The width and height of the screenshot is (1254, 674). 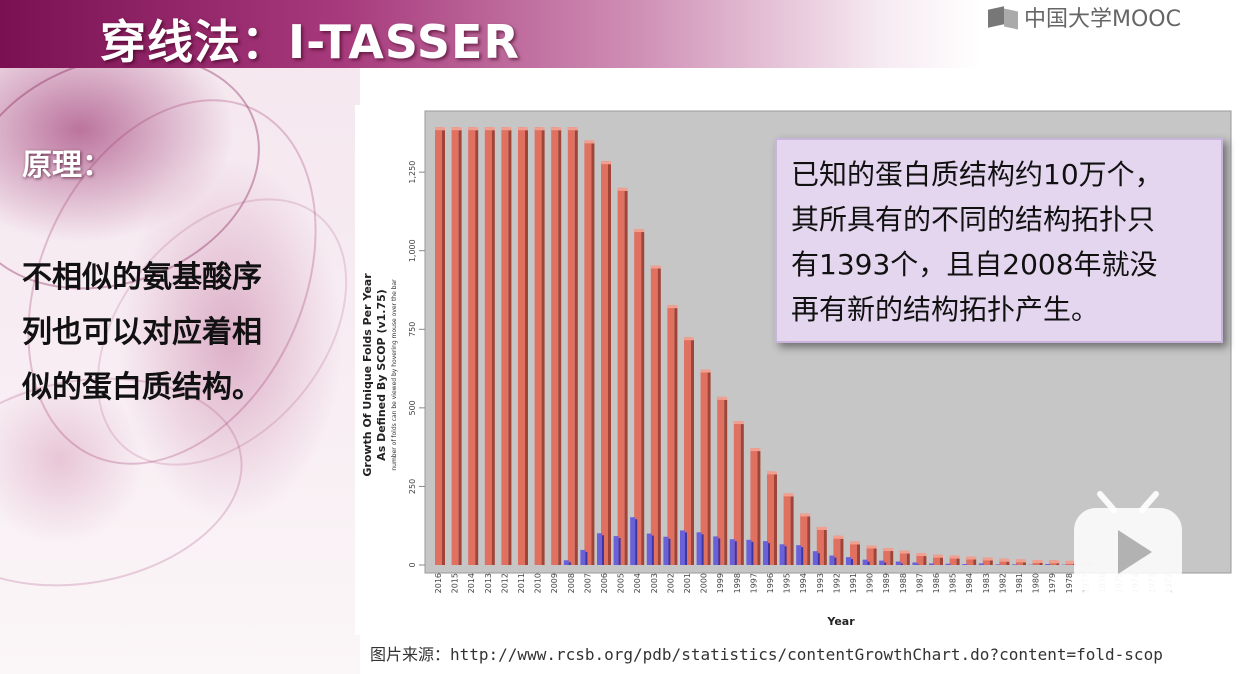 What do you see at coordinates (974, 264) in the screenshot?
I see `callout-line: 有1393个，且自2008年就没` at bounding box center [974, 264].